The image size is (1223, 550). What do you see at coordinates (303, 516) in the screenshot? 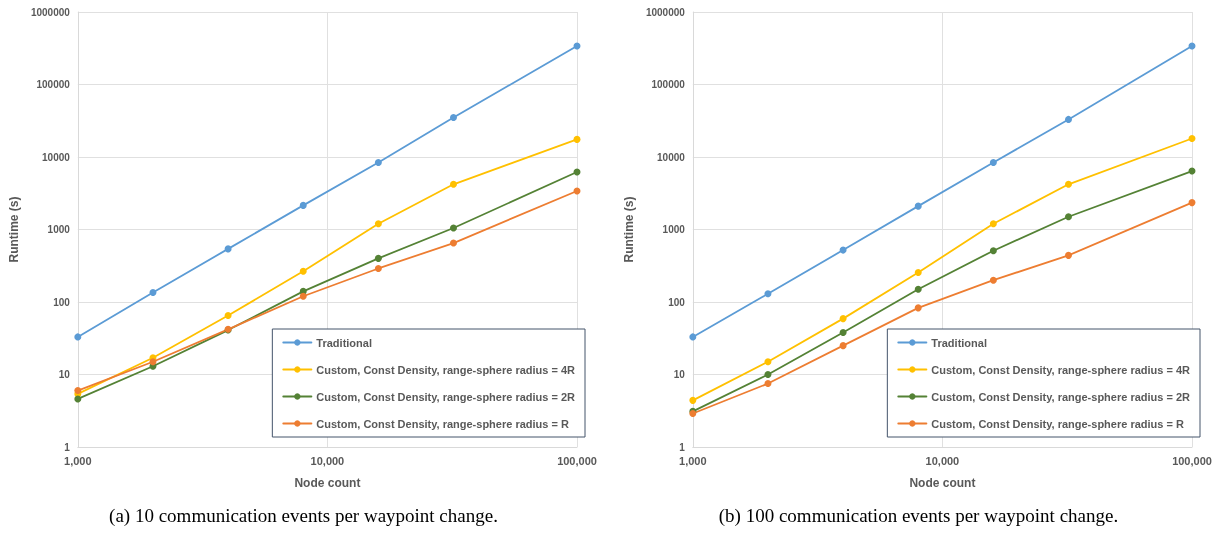
I see `text: (a) 10 communication events per waypoint change.` at bounding box center [303, 516].